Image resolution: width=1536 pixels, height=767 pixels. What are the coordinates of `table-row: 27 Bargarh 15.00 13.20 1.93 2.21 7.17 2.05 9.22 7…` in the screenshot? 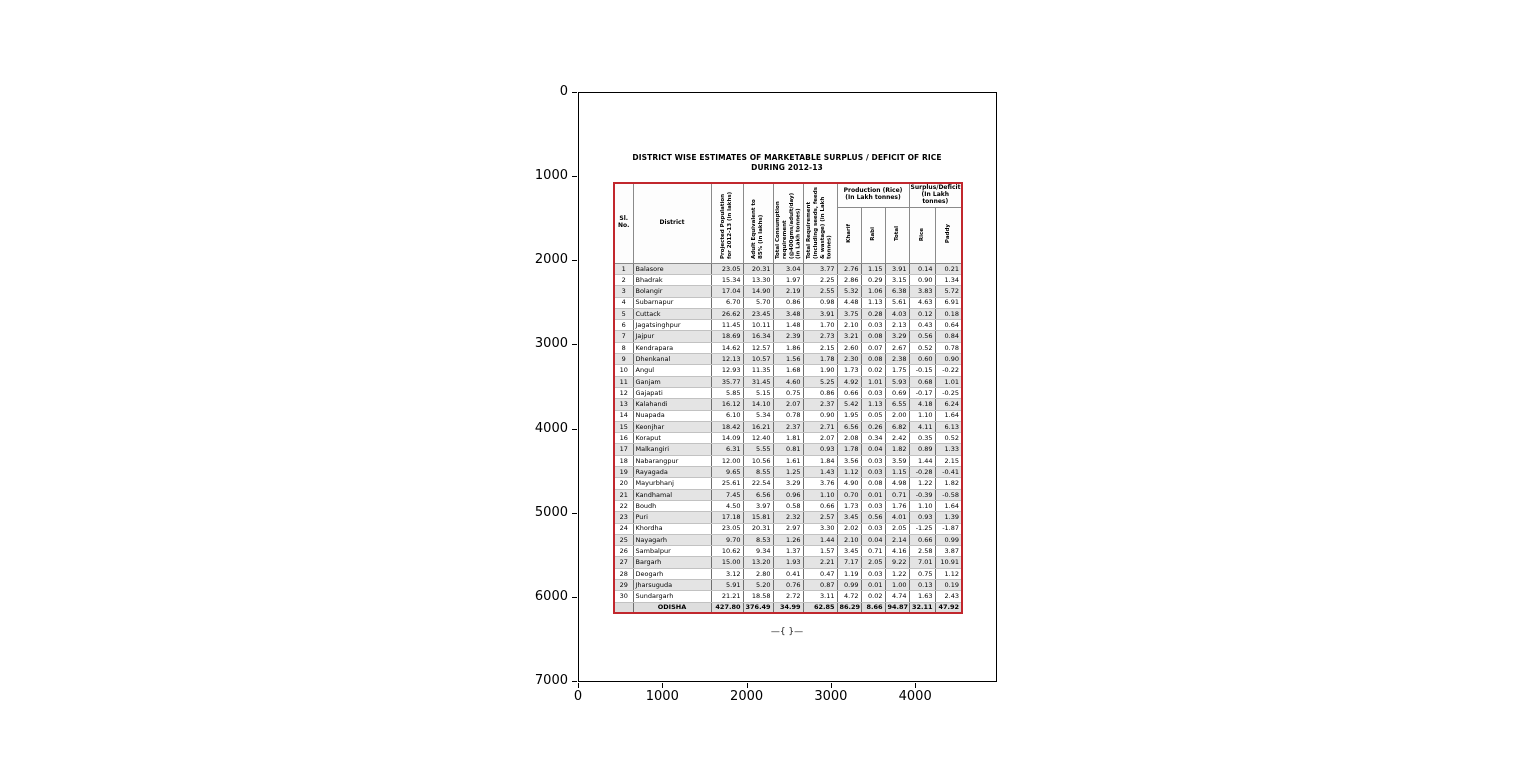 It's located at (788, 562).